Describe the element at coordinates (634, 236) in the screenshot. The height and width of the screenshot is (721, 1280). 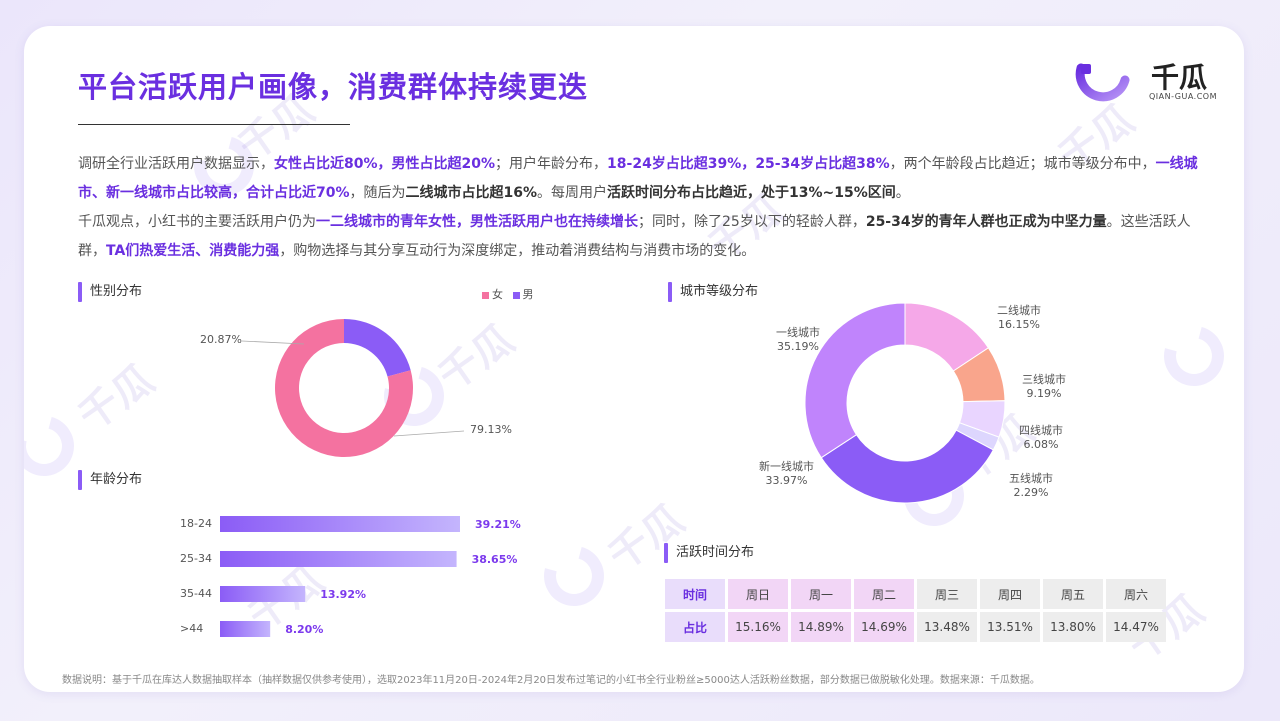
I see `summary-segment: 。这些活跃人群，` at that location.